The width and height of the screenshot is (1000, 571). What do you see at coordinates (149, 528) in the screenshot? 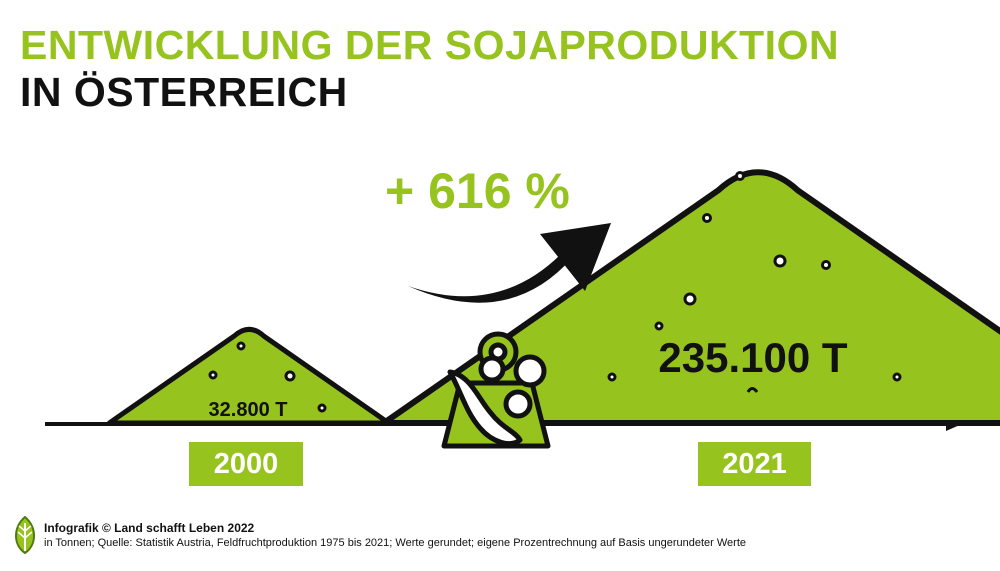
I see `footer-credit: Infografik © Land schafft Leben 2022` at bounding box center [149, 528].